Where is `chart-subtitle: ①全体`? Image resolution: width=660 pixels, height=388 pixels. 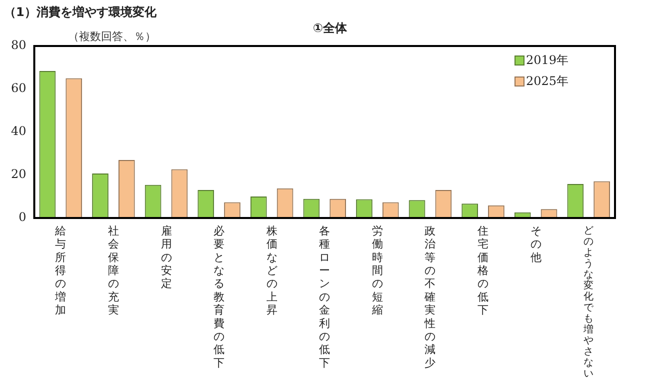
chart-subtitle: ①全体 is located at coordinates (330, 28).